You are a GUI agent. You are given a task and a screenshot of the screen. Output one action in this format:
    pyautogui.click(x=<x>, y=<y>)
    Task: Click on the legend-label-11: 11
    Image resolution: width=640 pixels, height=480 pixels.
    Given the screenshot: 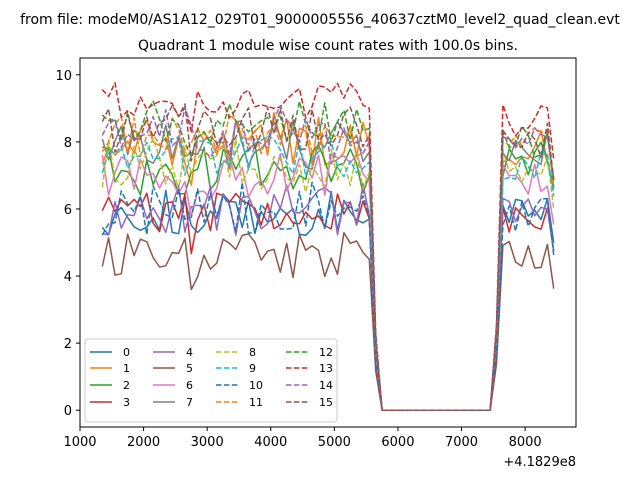 What is the action you would take?
    pyautogui.click(x=256, y=402)
    